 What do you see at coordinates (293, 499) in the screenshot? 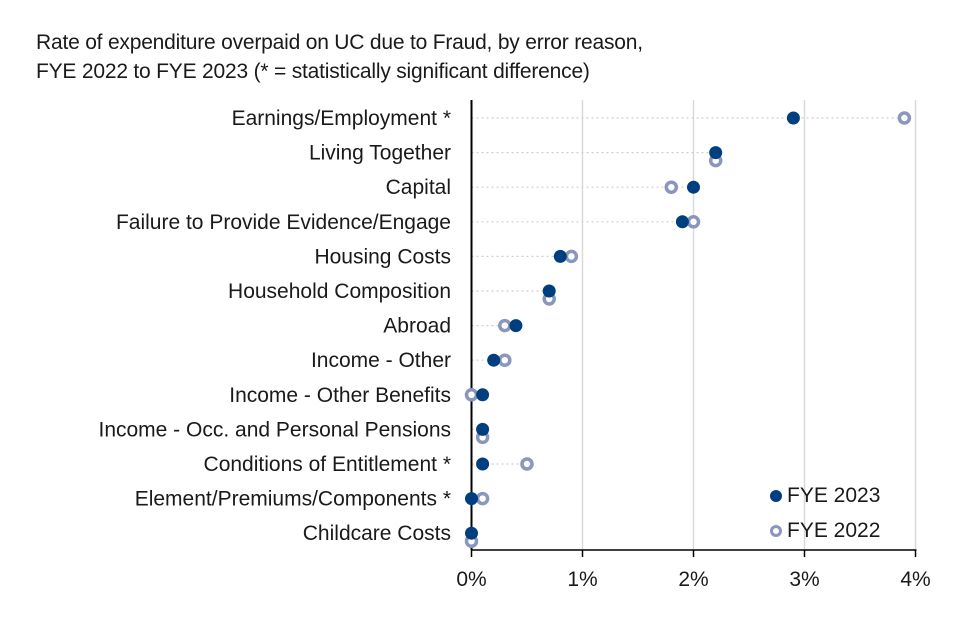
I see `category-label: Element/Premiums/Components *` at bounding box center [293, 499].